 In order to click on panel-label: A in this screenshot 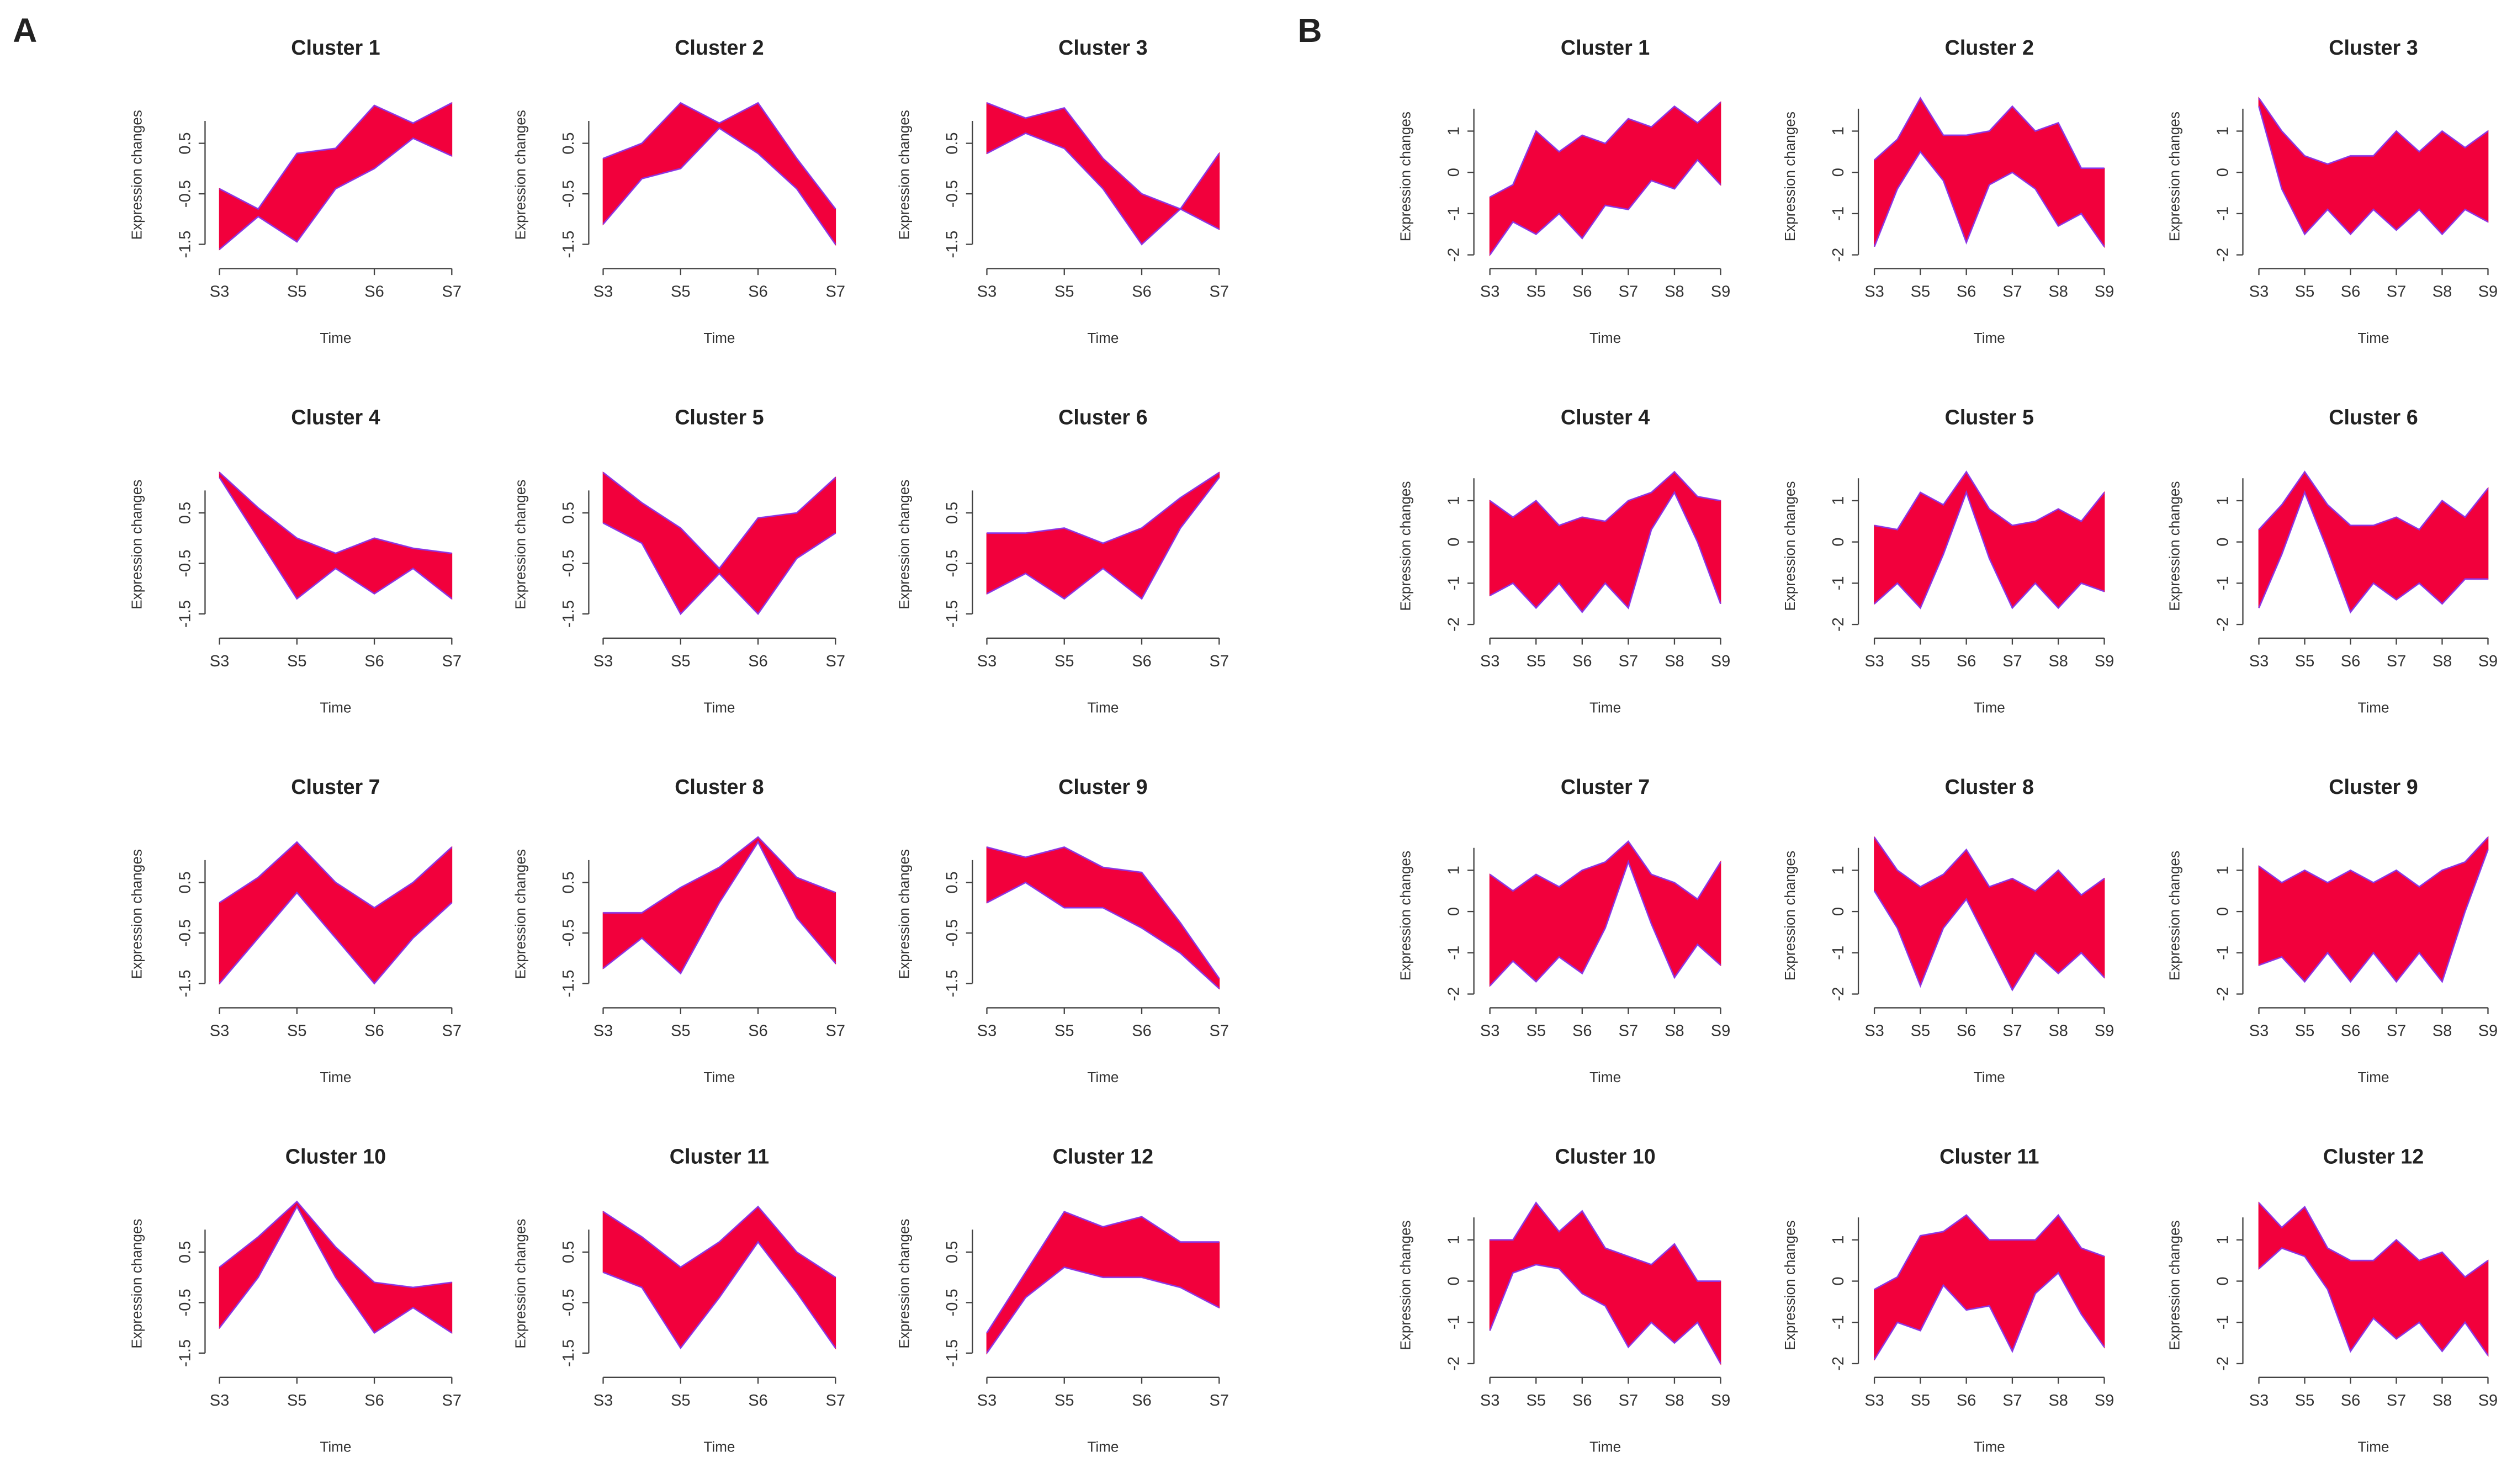, I will do `click(25, 30)`.